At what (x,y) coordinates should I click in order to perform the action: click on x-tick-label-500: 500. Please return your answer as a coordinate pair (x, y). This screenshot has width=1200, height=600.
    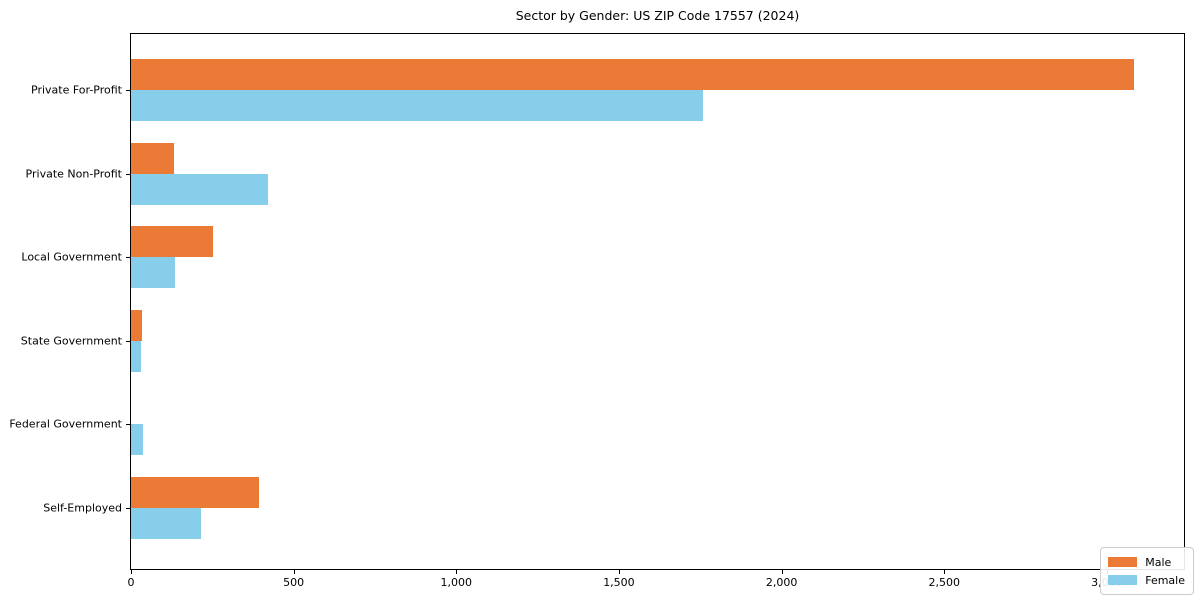
    Looking at the image, I should click on (294, 582).